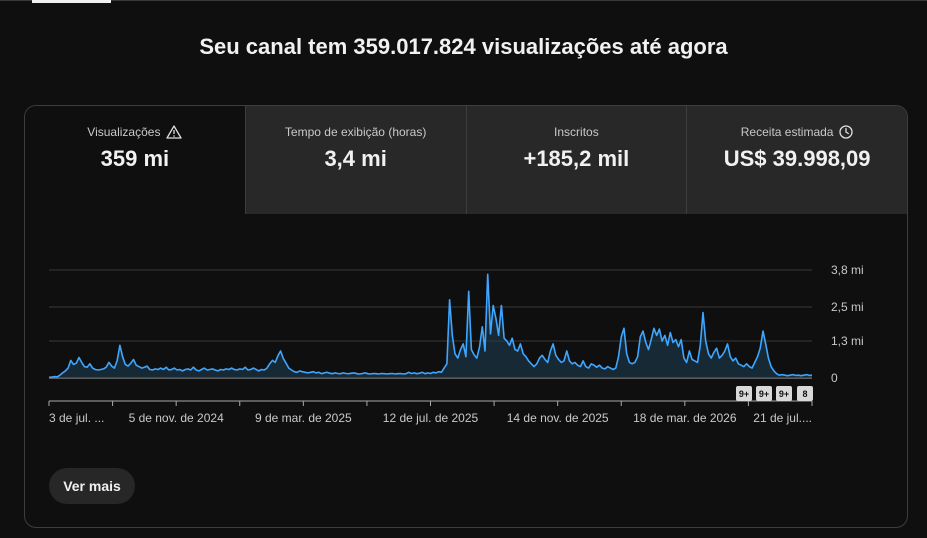 The height and width of the screenshot is (538, 927). What do you see at coordinates (558, 418) in the screenshot?
I see `x-tick-label: 14 de nov. de 2025` at bounding box center [558, 418].